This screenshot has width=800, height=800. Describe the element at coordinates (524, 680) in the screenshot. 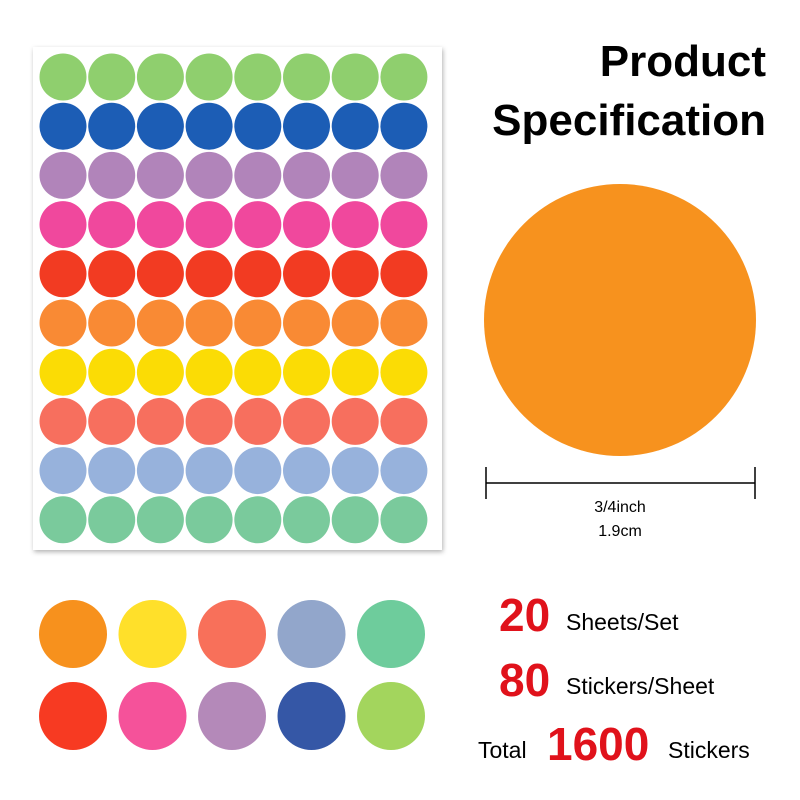

I see `spec-number: 80` at that location.